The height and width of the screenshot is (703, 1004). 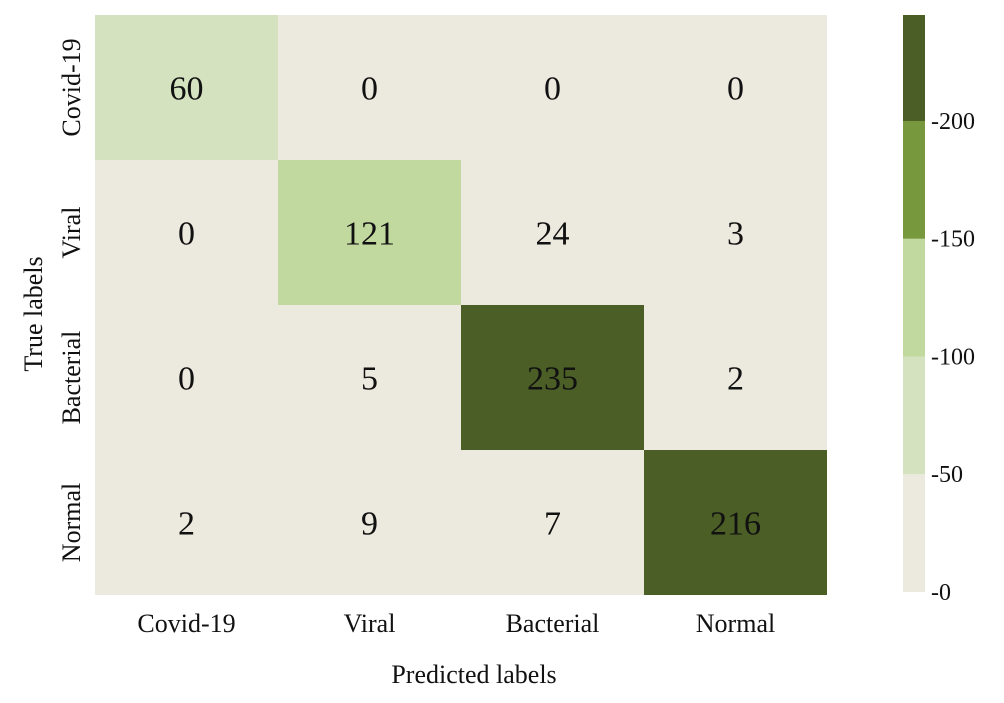 I want to click on colorbar-tick-label: -50, so click(x=947, y=475).